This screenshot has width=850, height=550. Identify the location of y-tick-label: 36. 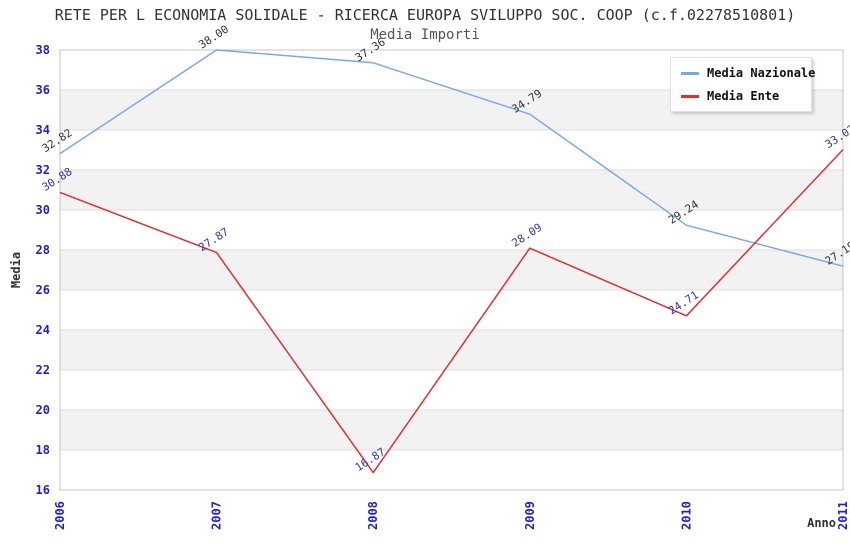
(43, 90).